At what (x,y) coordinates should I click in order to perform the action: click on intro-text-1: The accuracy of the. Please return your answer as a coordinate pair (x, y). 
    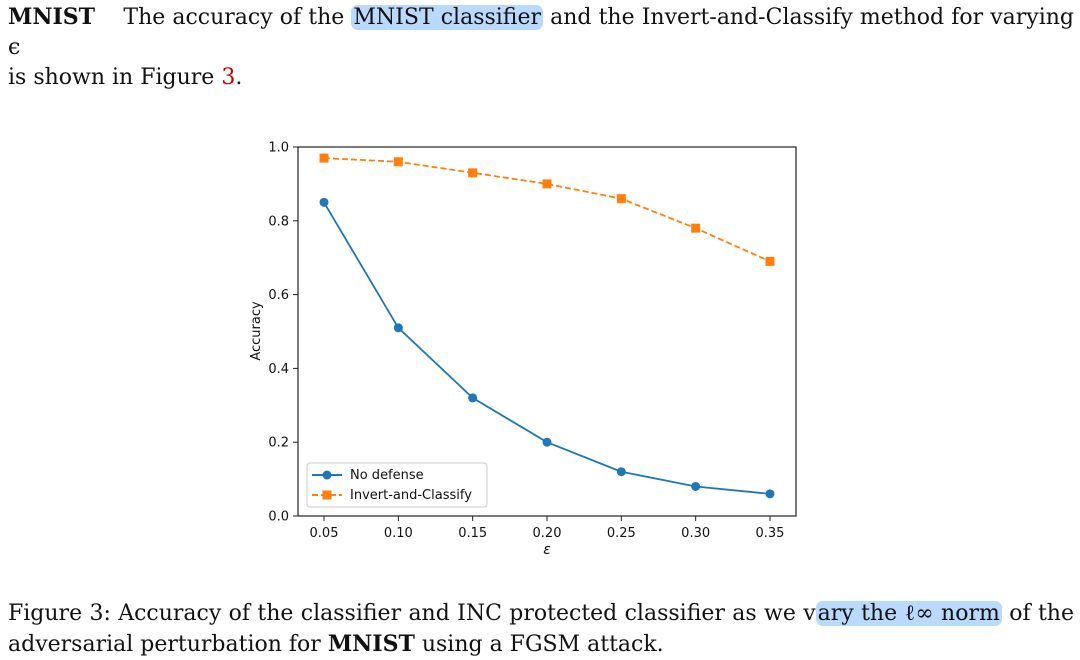
    Looking at the image, I should click on (234, 17).